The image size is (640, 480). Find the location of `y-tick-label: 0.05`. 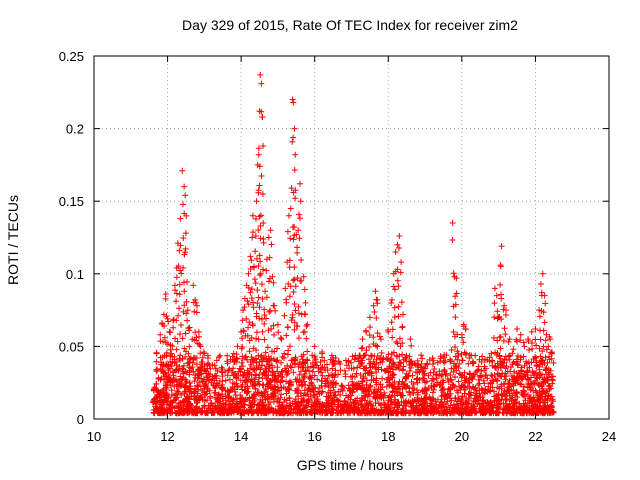

y-tick-label: 0.05 is located at coordinates (71, 346).